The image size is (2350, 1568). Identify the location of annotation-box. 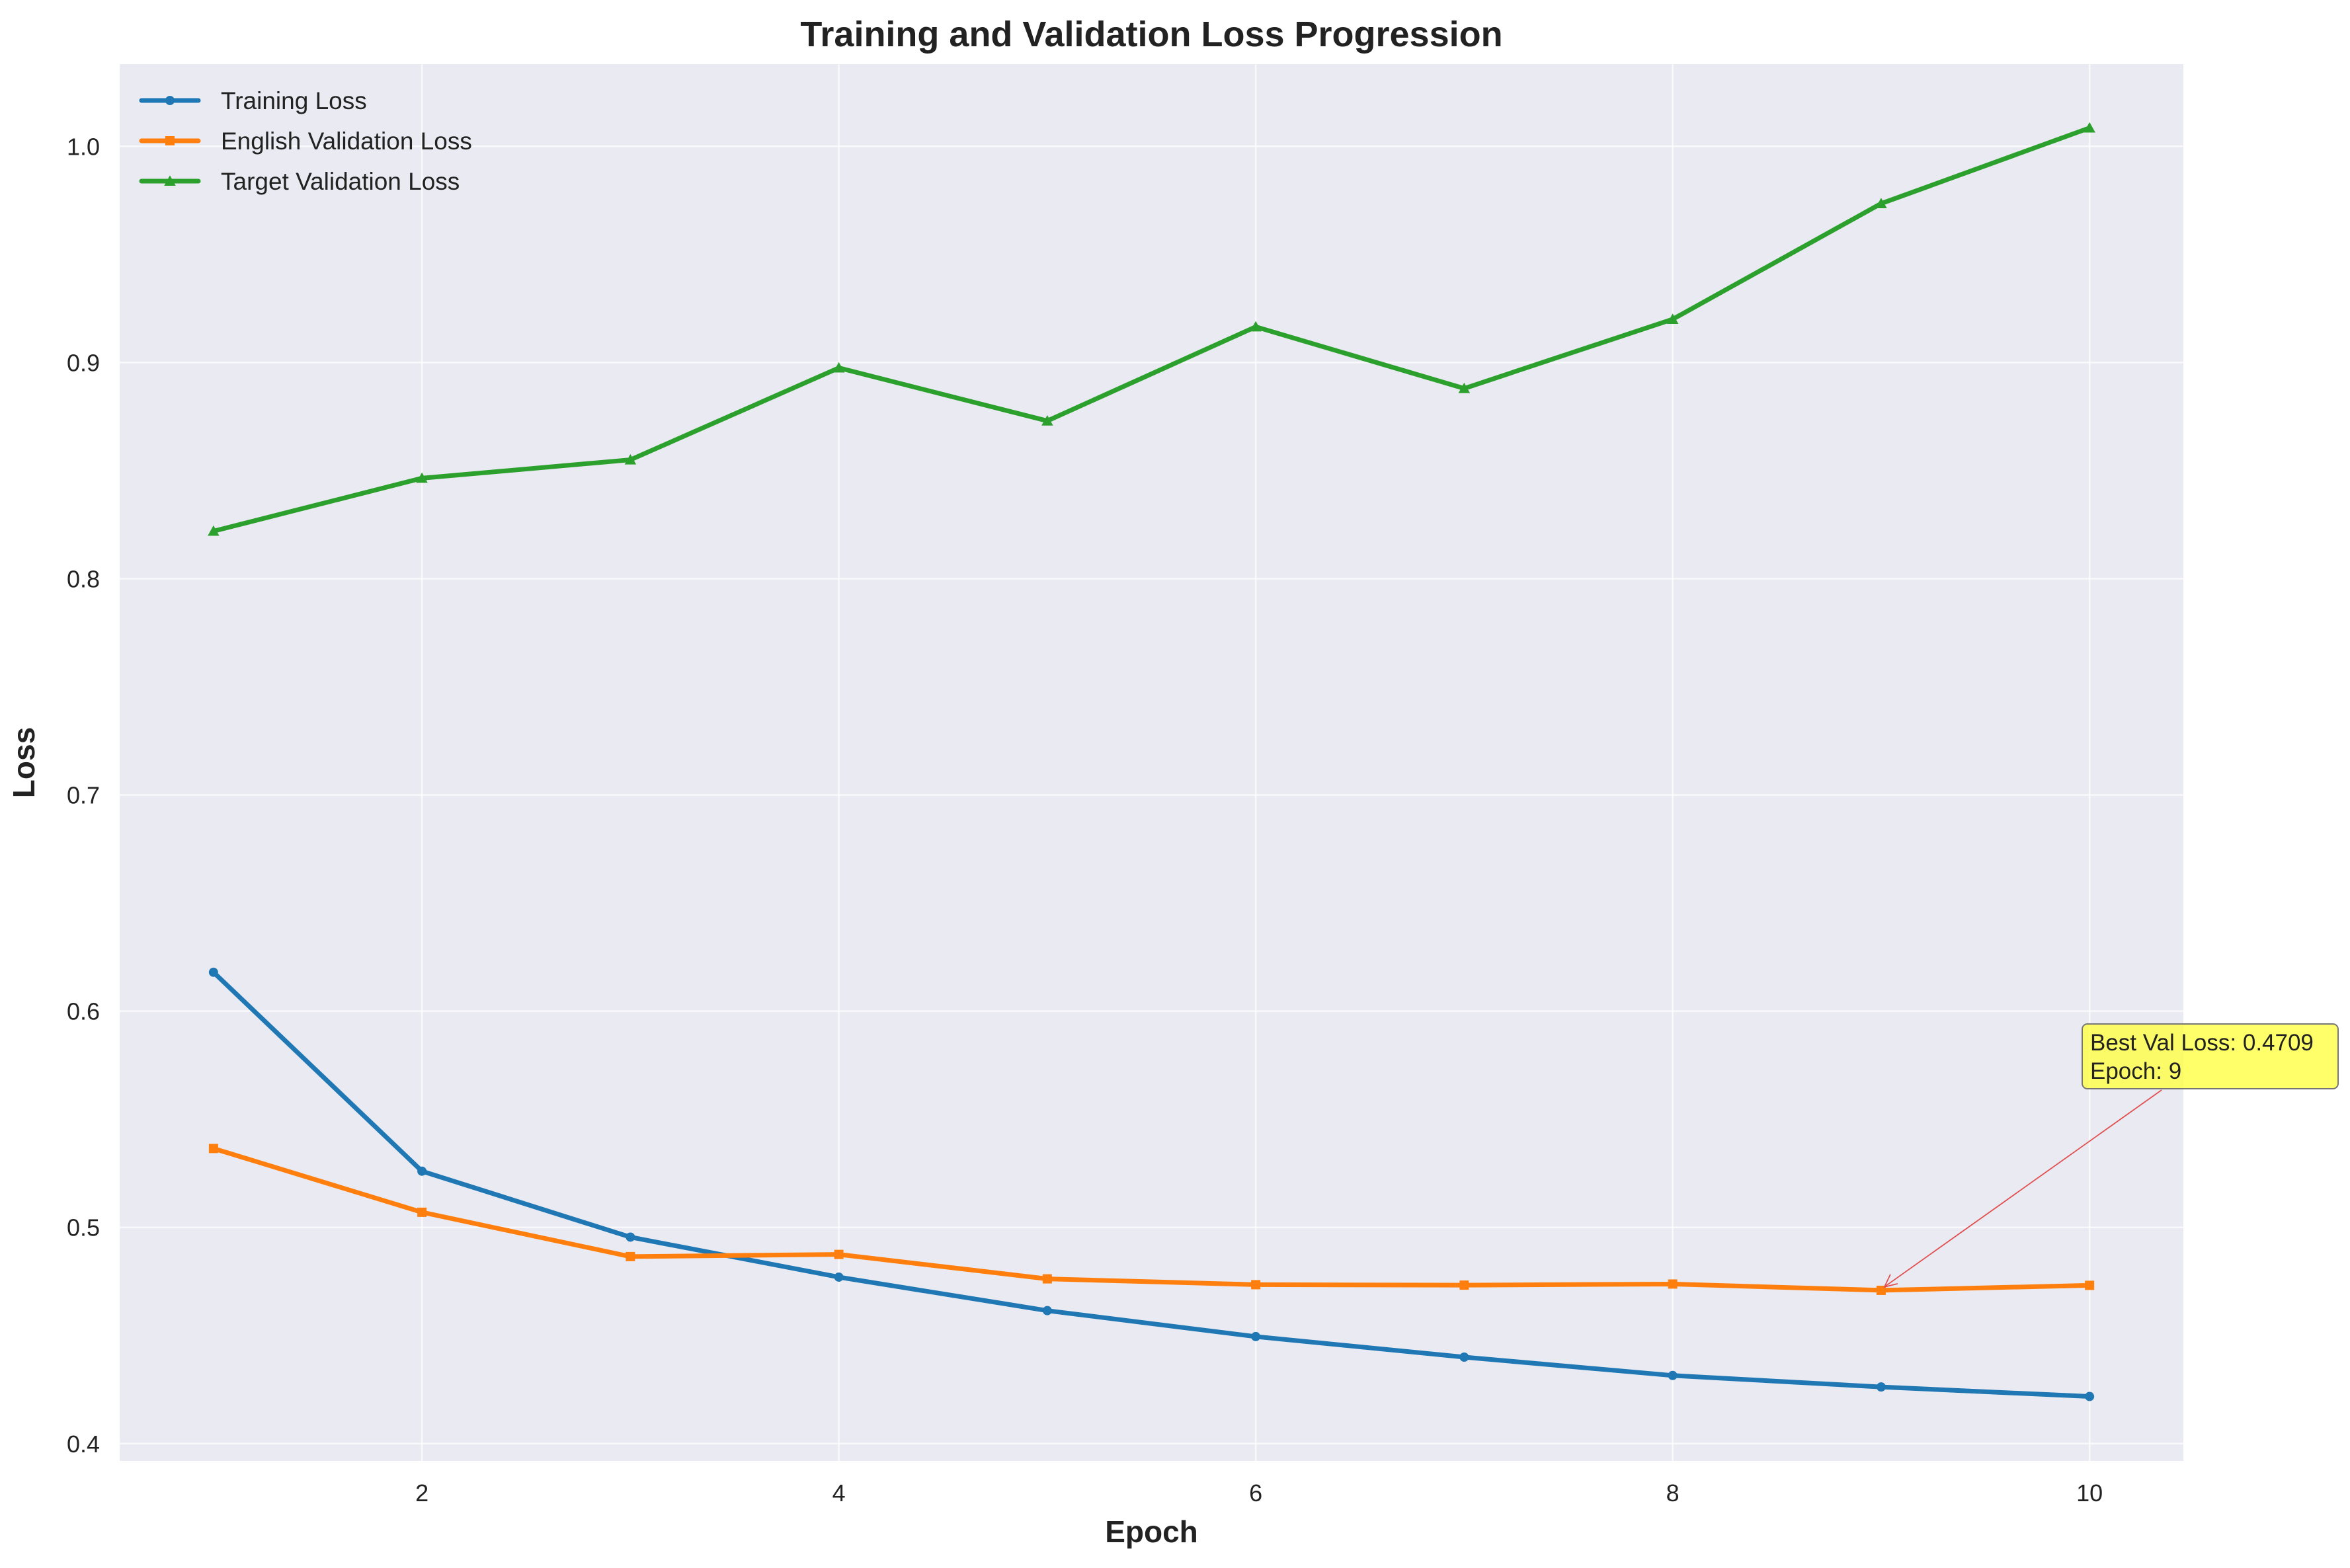
(2210, 1056).